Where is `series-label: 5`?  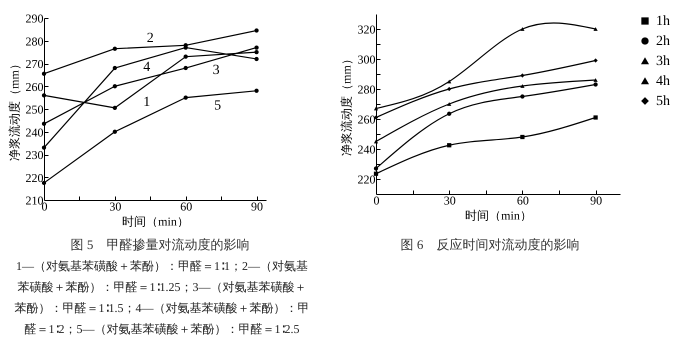 series-label: 5 is located at coordinates (218, 106).